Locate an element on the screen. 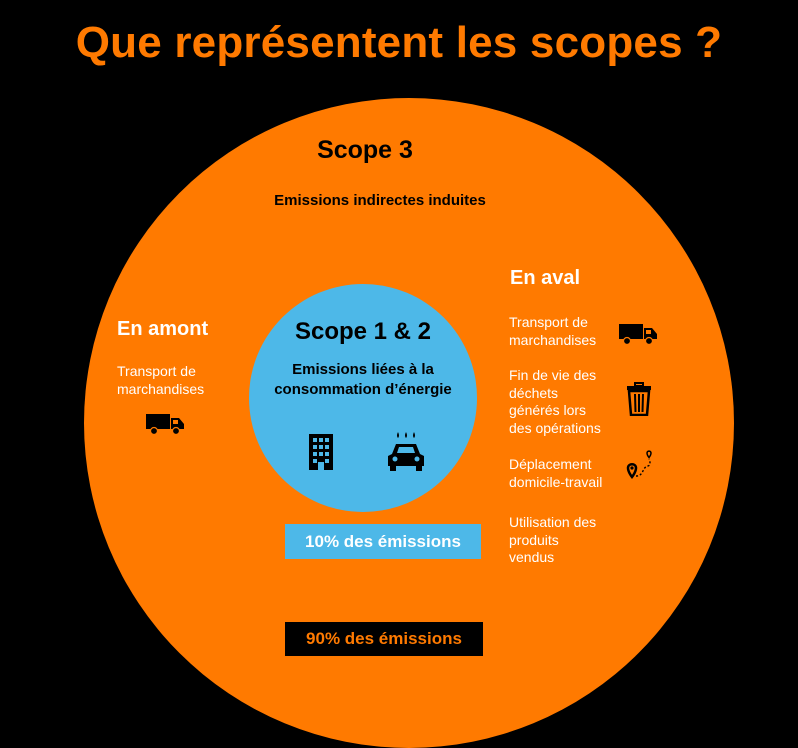 The width and height of the screenshot is (798, 748). downstream-item-line: vendus is located at coordinates (532, 557).